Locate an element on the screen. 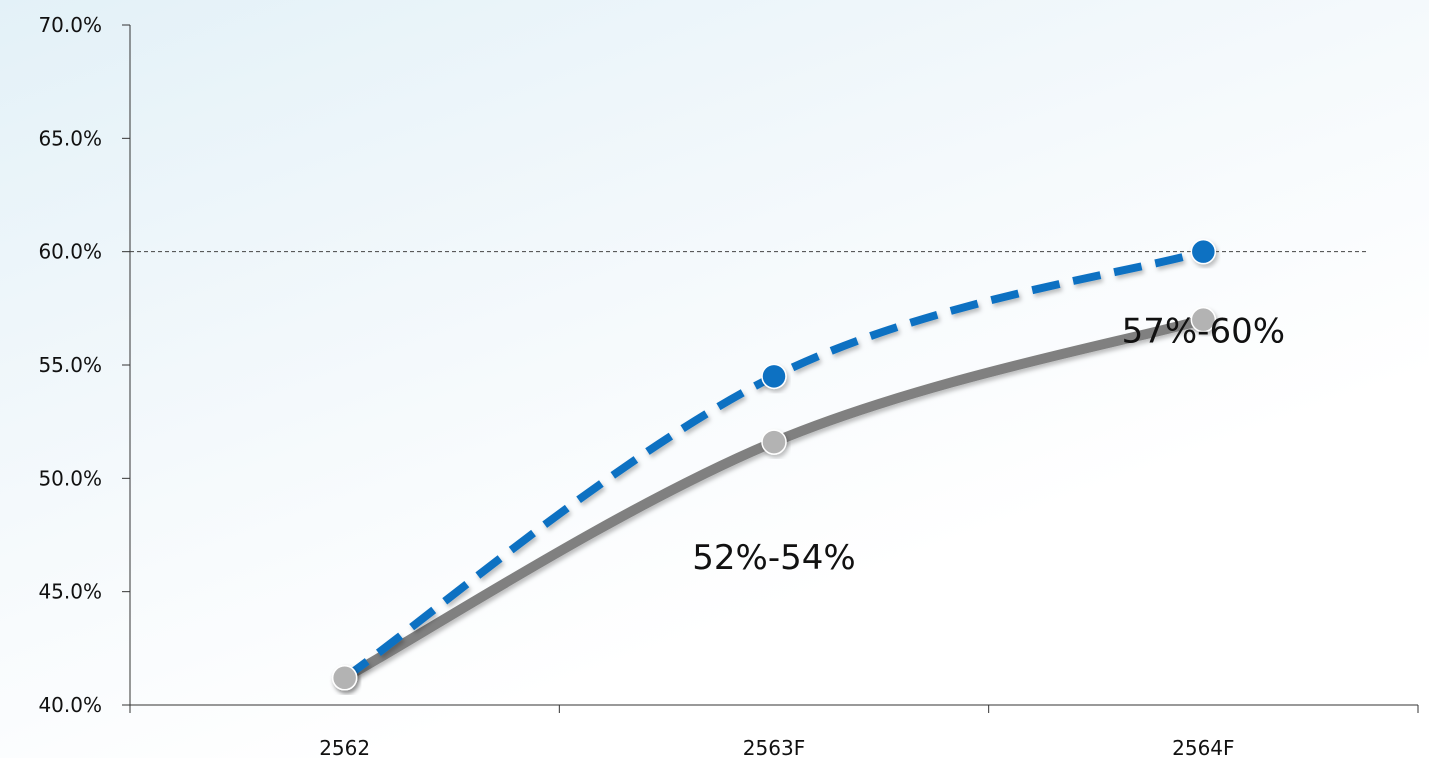 The image size is (1429, 758). annotation-label: 57%-60% is located at coordinates (1203, 331).